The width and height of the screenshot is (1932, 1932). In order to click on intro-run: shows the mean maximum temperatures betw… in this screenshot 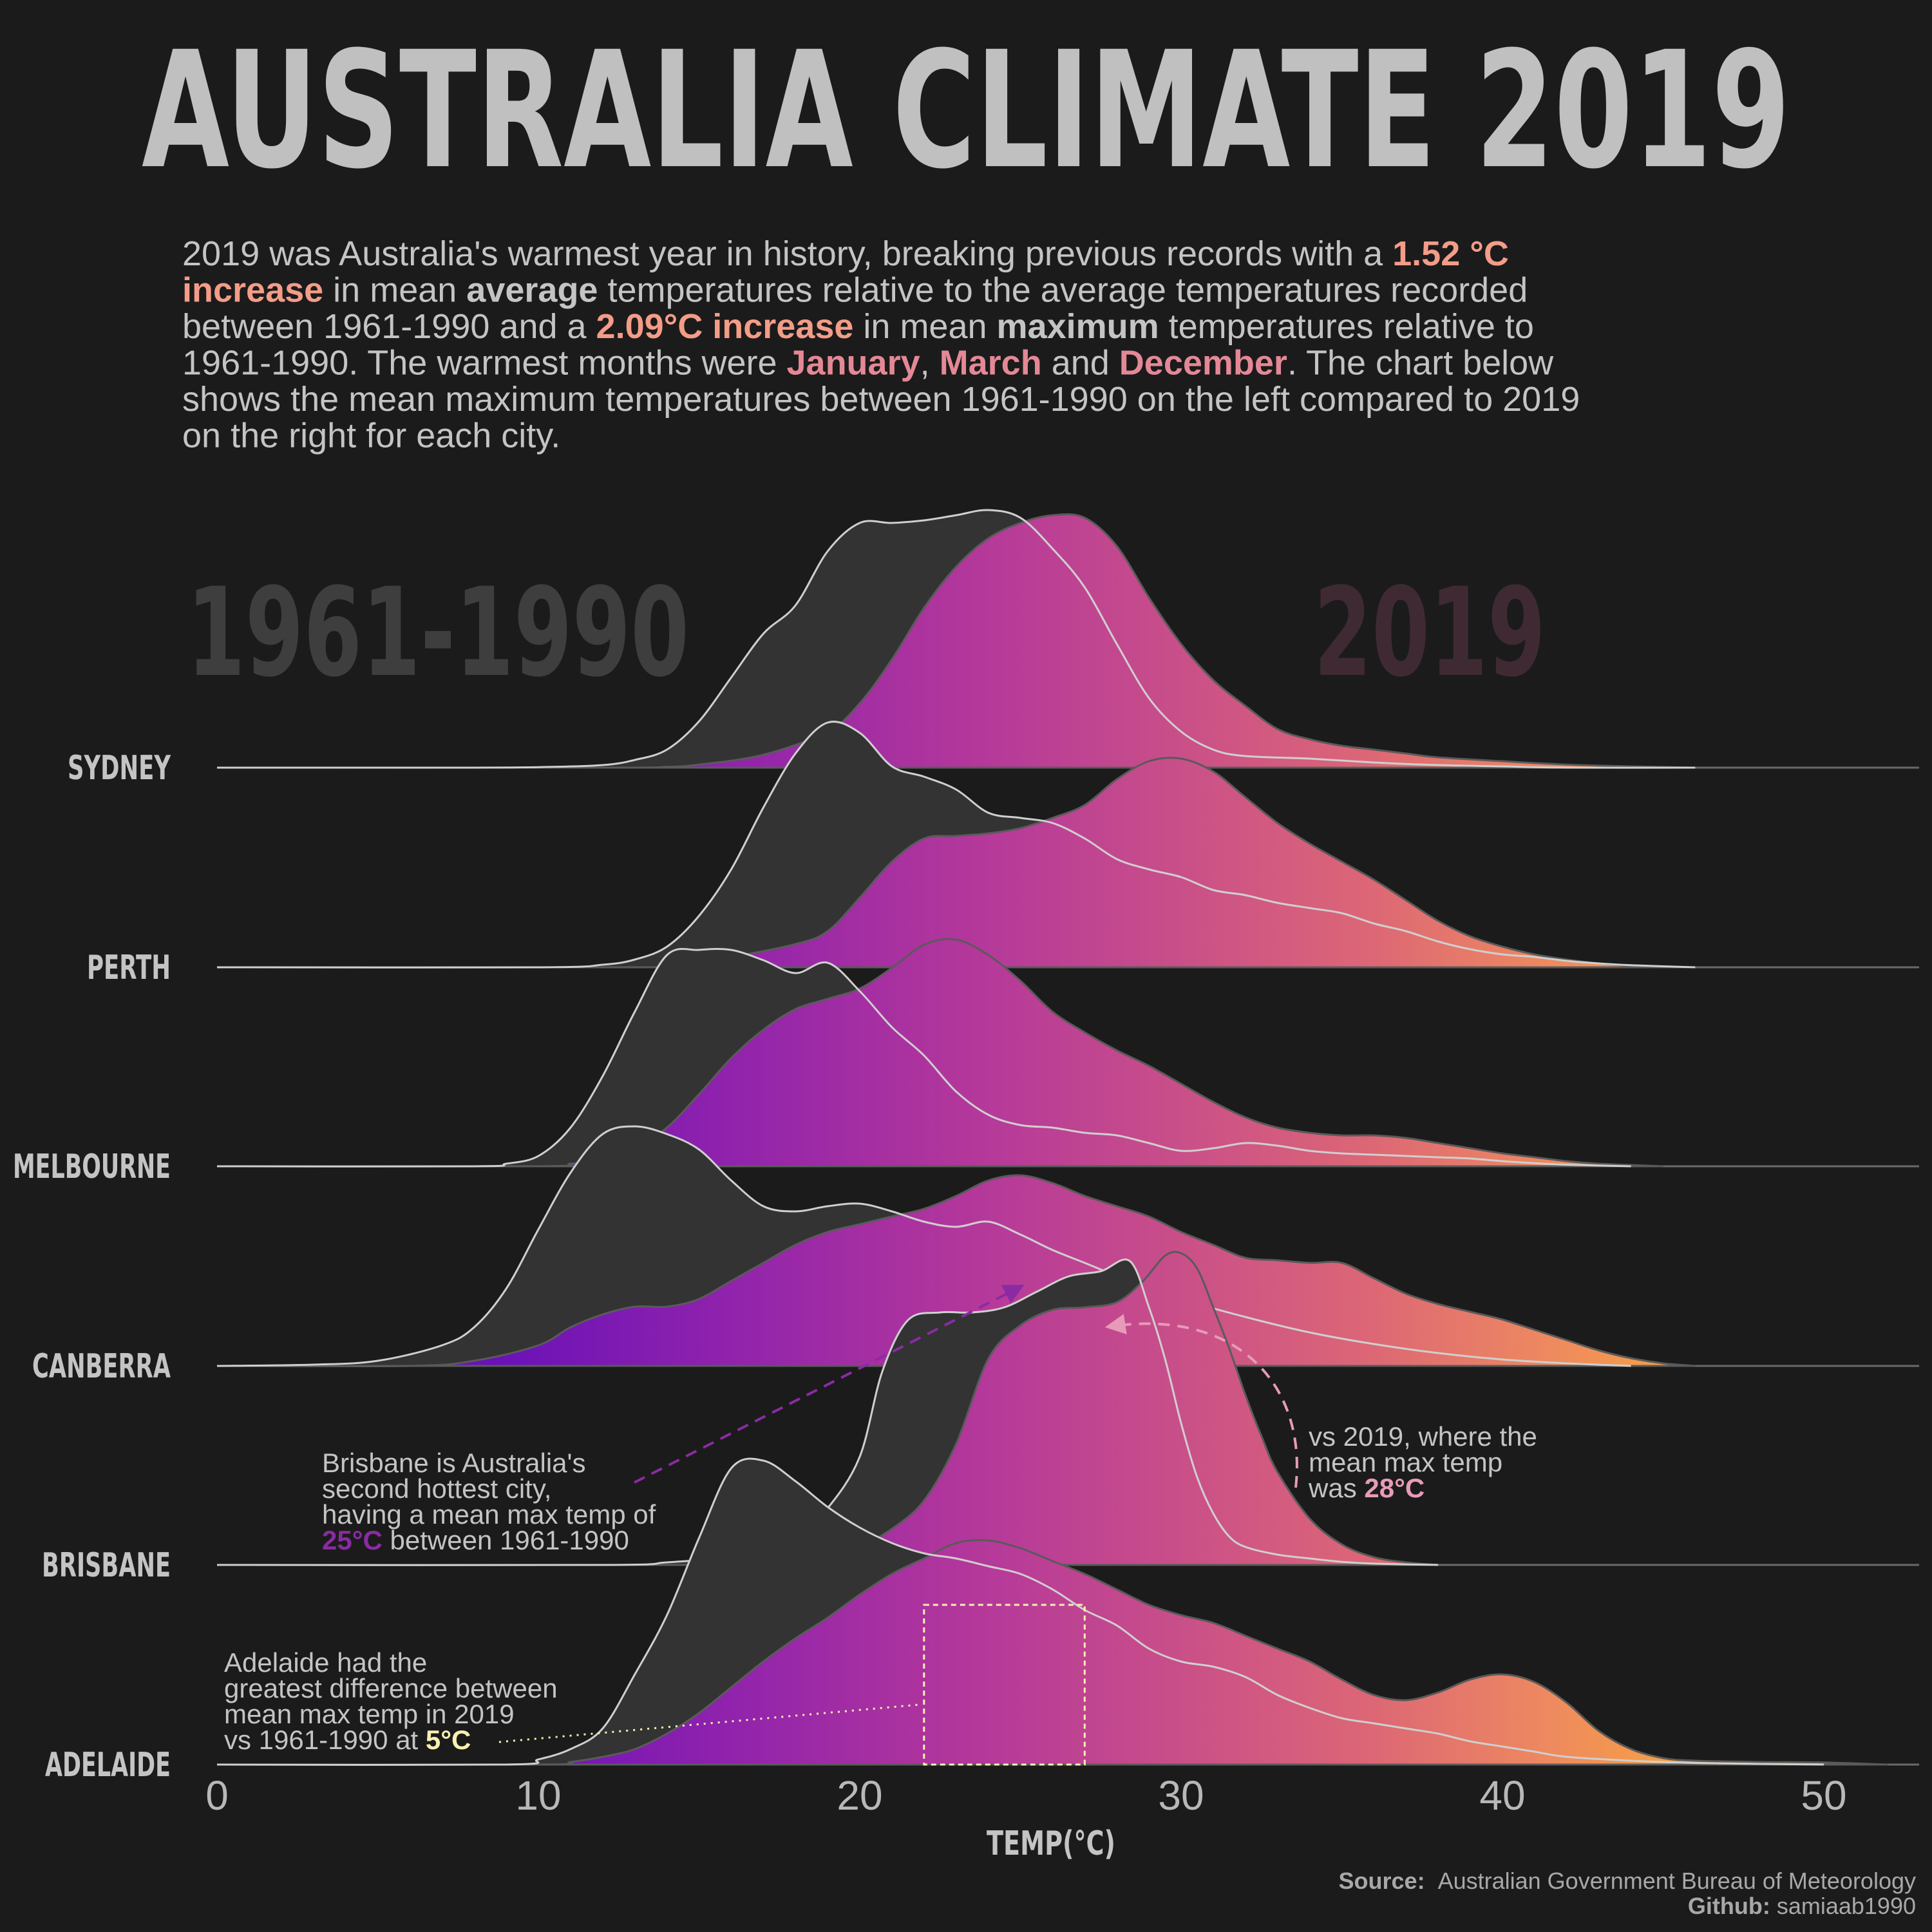, I will do `click(881, 399)`.